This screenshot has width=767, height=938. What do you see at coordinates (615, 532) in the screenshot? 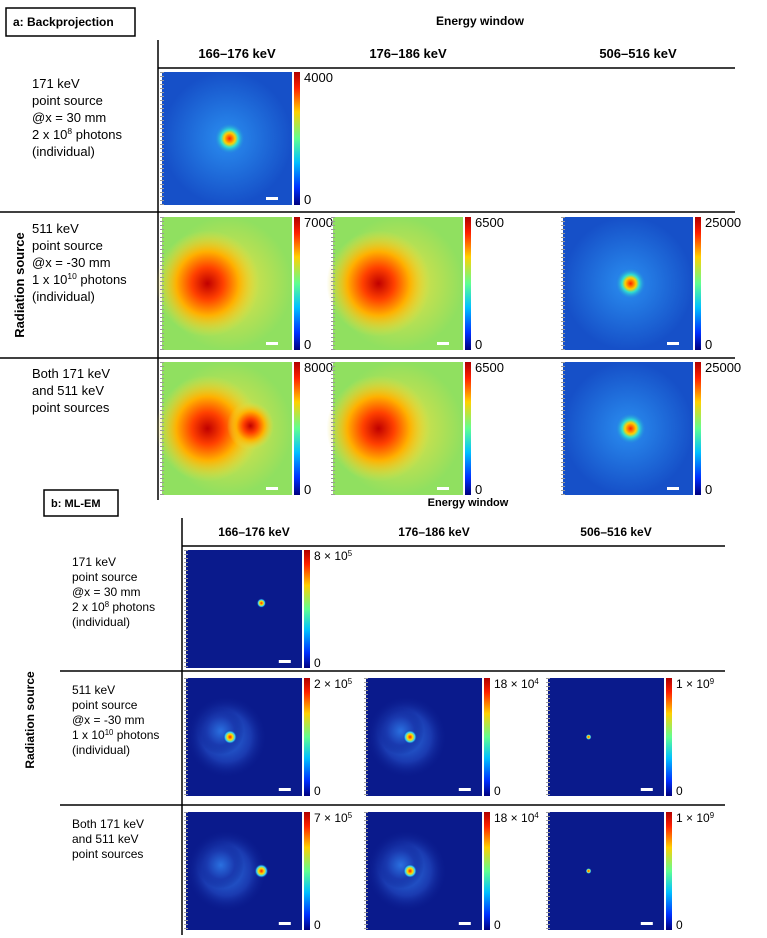
I see `column-header: 506–516 keV` at bounding box center [615, 532].